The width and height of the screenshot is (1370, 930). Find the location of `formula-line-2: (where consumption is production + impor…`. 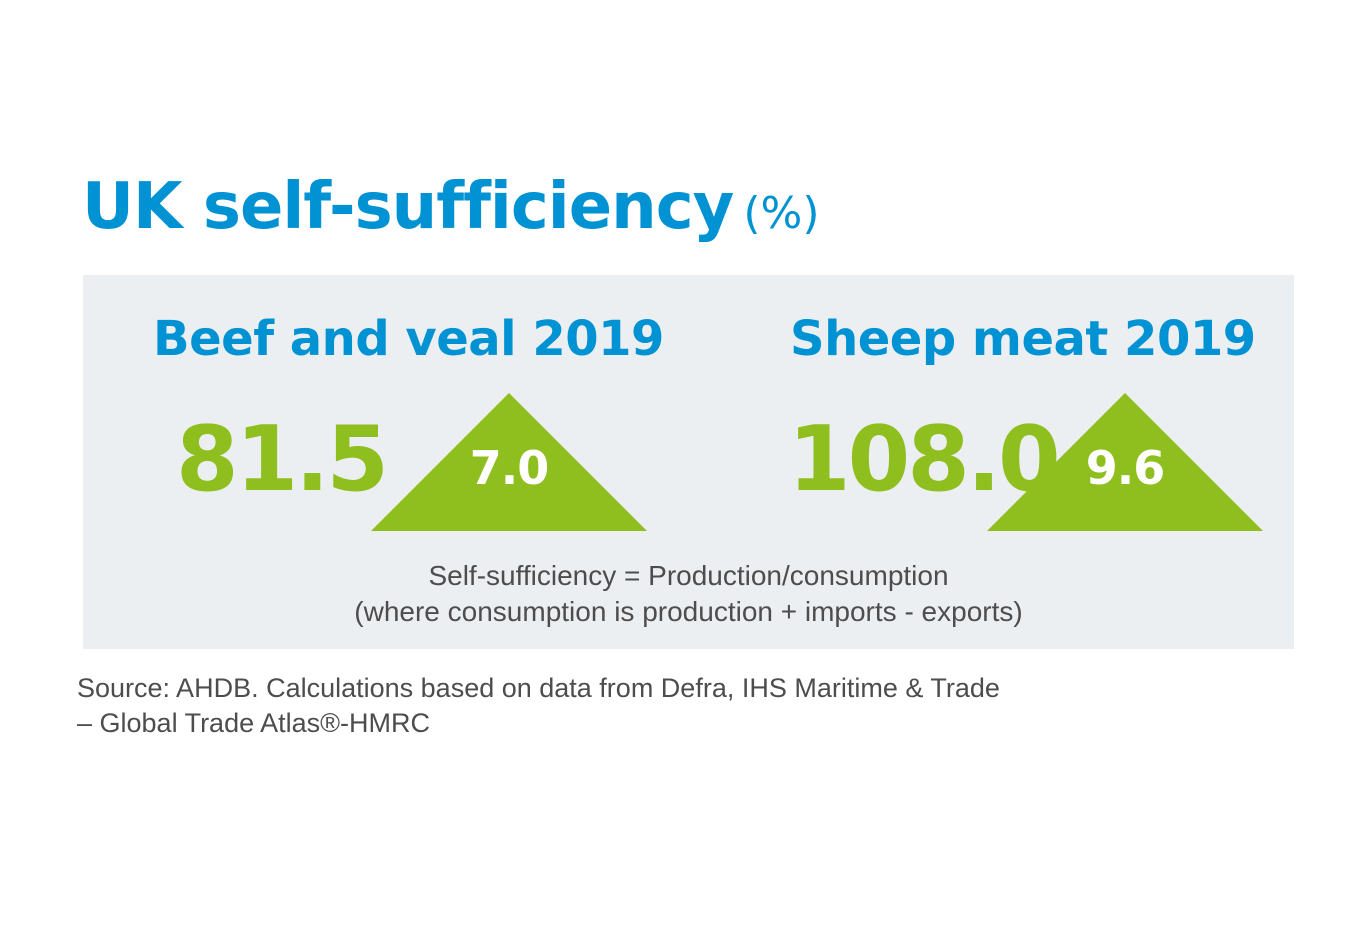

formula-line-2: (where consumption is production + impor… is located at coordinates (688, 611).